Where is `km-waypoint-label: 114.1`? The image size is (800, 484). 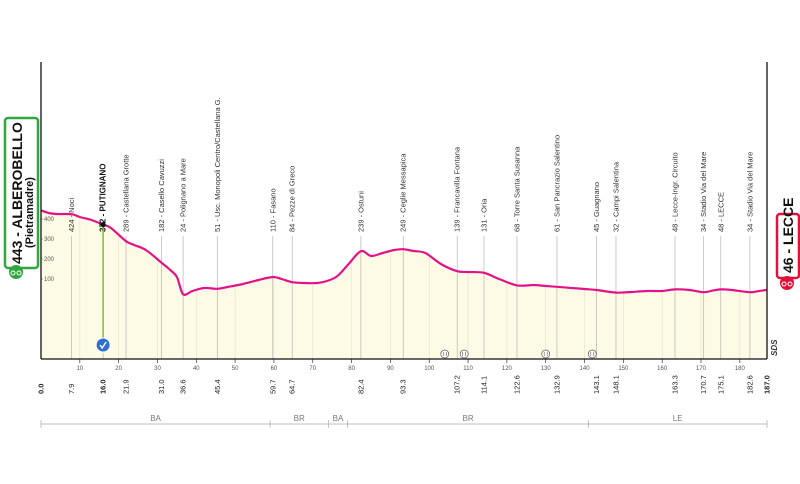
km-waypoint-label: 114.1 is located at coordinates (484, 385).